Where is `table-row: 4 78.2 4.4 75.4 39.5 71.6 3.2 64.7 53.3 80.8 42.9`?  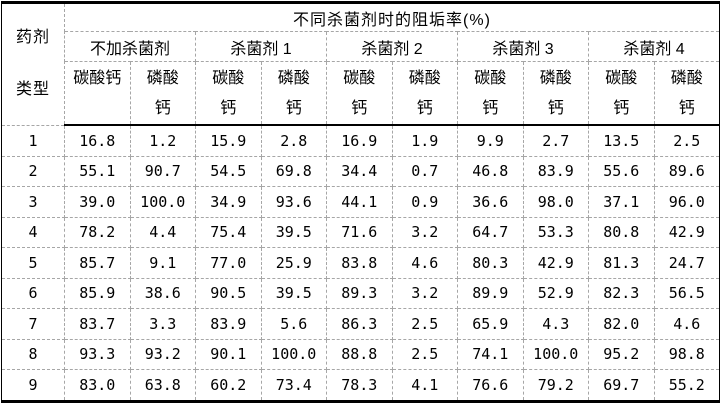
table-row: 4 78.2 4.4 75.4 39.5 71.6 3.2 64.7 53.3 80.8 42.9 is located at coordinates (360, 232).